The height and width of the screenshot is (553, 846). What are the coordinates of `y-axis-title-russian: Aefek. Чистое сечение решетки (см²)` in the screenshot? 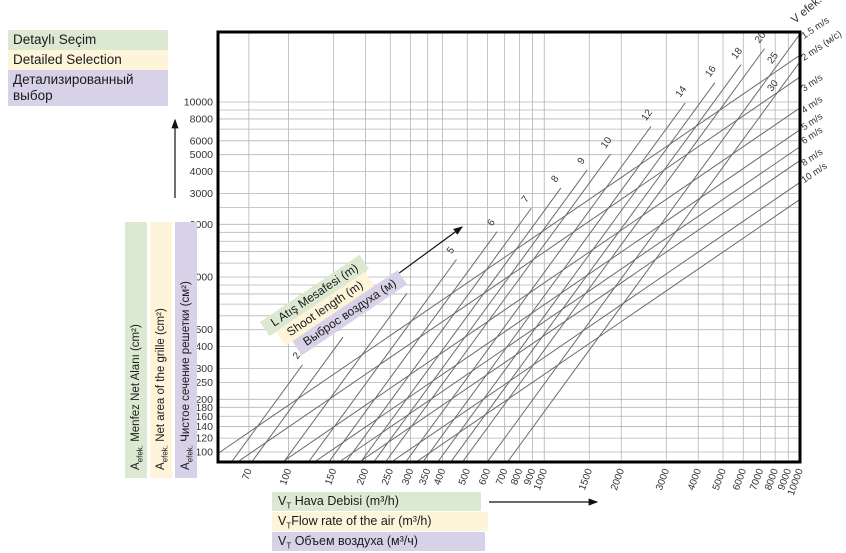 It's located at (186, 350).